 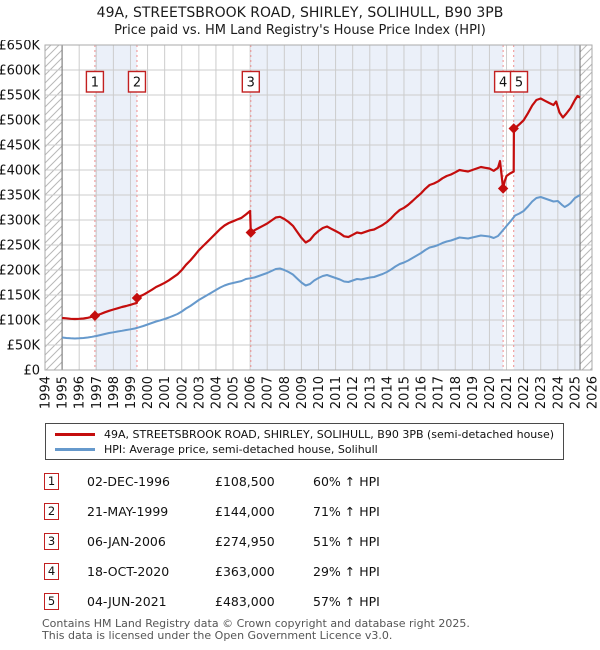 What do you see at coordinates (51, 481) in the screenshot?
I see `sale-number-badge: 1` at bounding box center [51, 481].